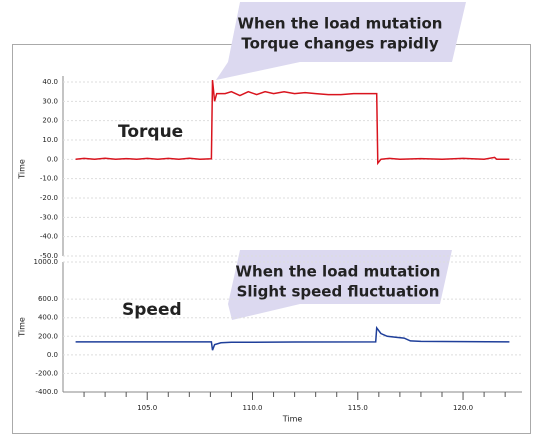 The image size is (541, 436). Describe the element at coordinates (50, 140) in the screenshot. I see `y-tick-label: 10.0` at that location.